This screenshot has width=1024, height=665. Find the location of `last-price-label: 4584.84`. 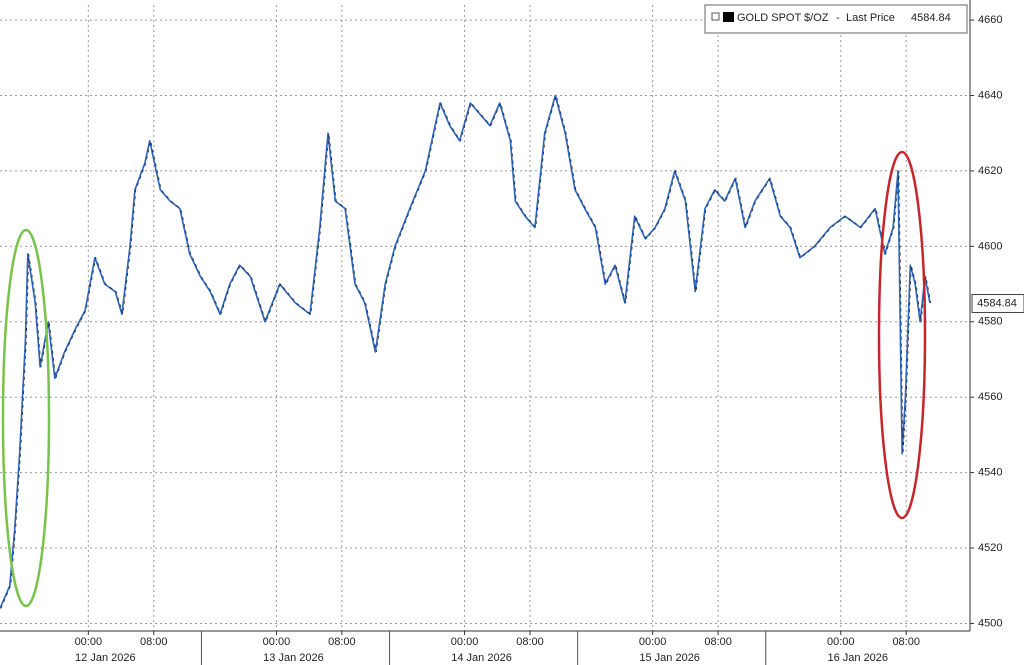

last-price-label: 4584.84 is located at coordinates (997, 303).